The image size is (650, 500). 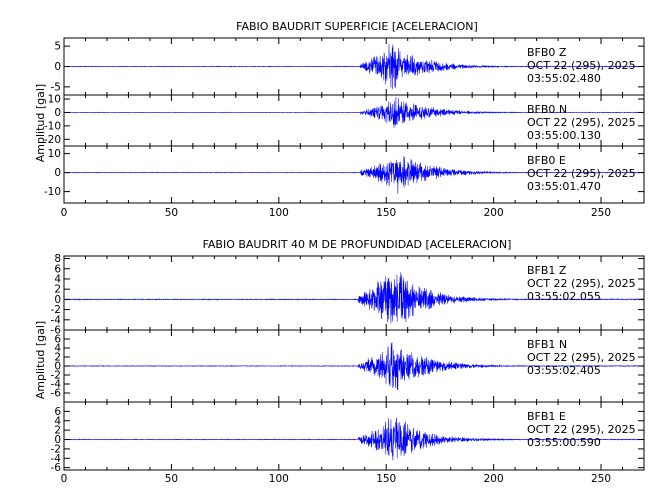 What do you see at coordinates (546, 416) in the screenshot?
I see `panel-1-2-station-label: BFB1 E` at bounding box center [546, 416].